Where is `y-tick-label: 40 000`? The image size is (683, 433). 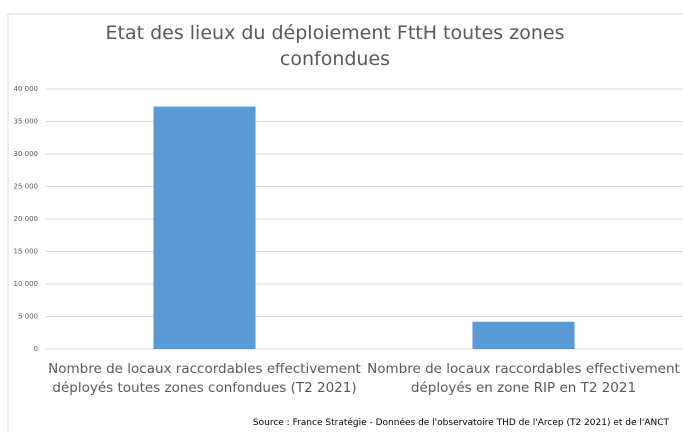
y-tick-label: 40 000 is located at coordinates (26, 89).